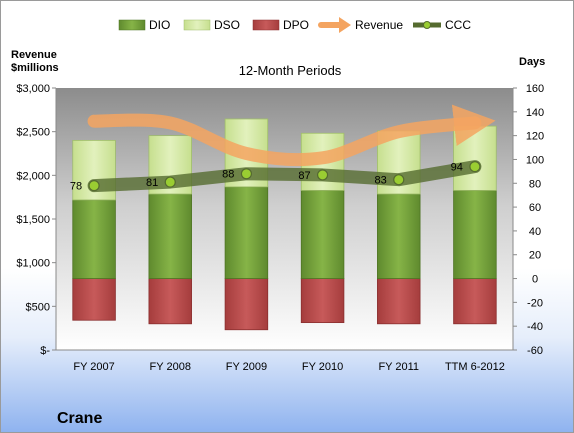  What do you see at coordinates (475, 158) in the screenshot?
I see `dso-bar` at bounding box center [475, 158].